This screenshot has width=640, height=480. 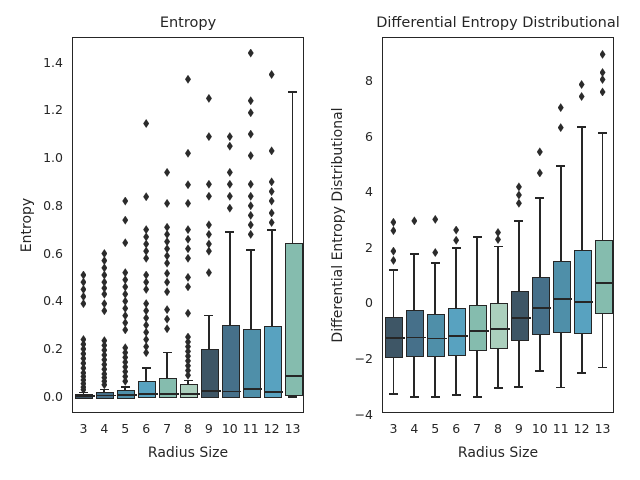 I want to click on x-tick-label: 8, so click(x=188, y=428).